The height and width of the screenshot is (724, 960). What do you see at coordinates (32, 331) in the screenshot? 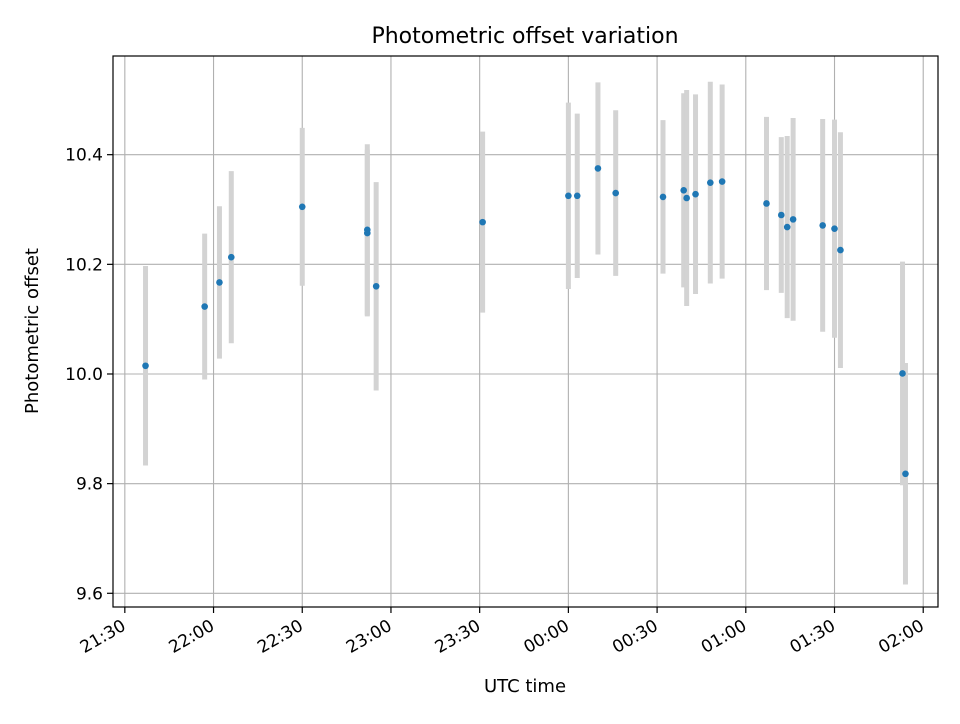
I see `y-axis-label: Photometric offset` at bounding box center [32, 331].